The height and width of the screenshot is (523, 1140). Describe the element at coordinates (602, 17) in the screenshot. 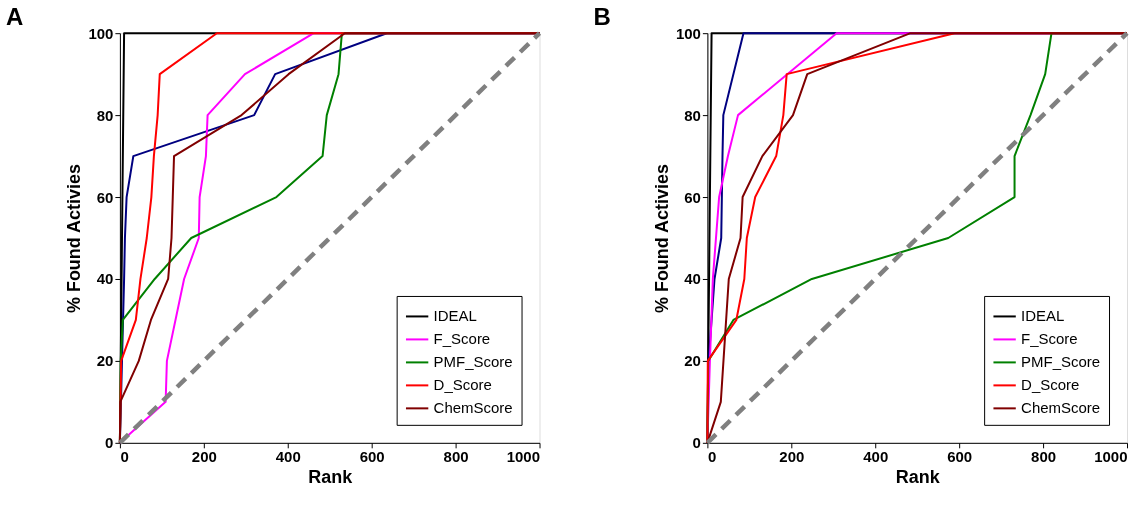

I see `chart-title: B` at that location.